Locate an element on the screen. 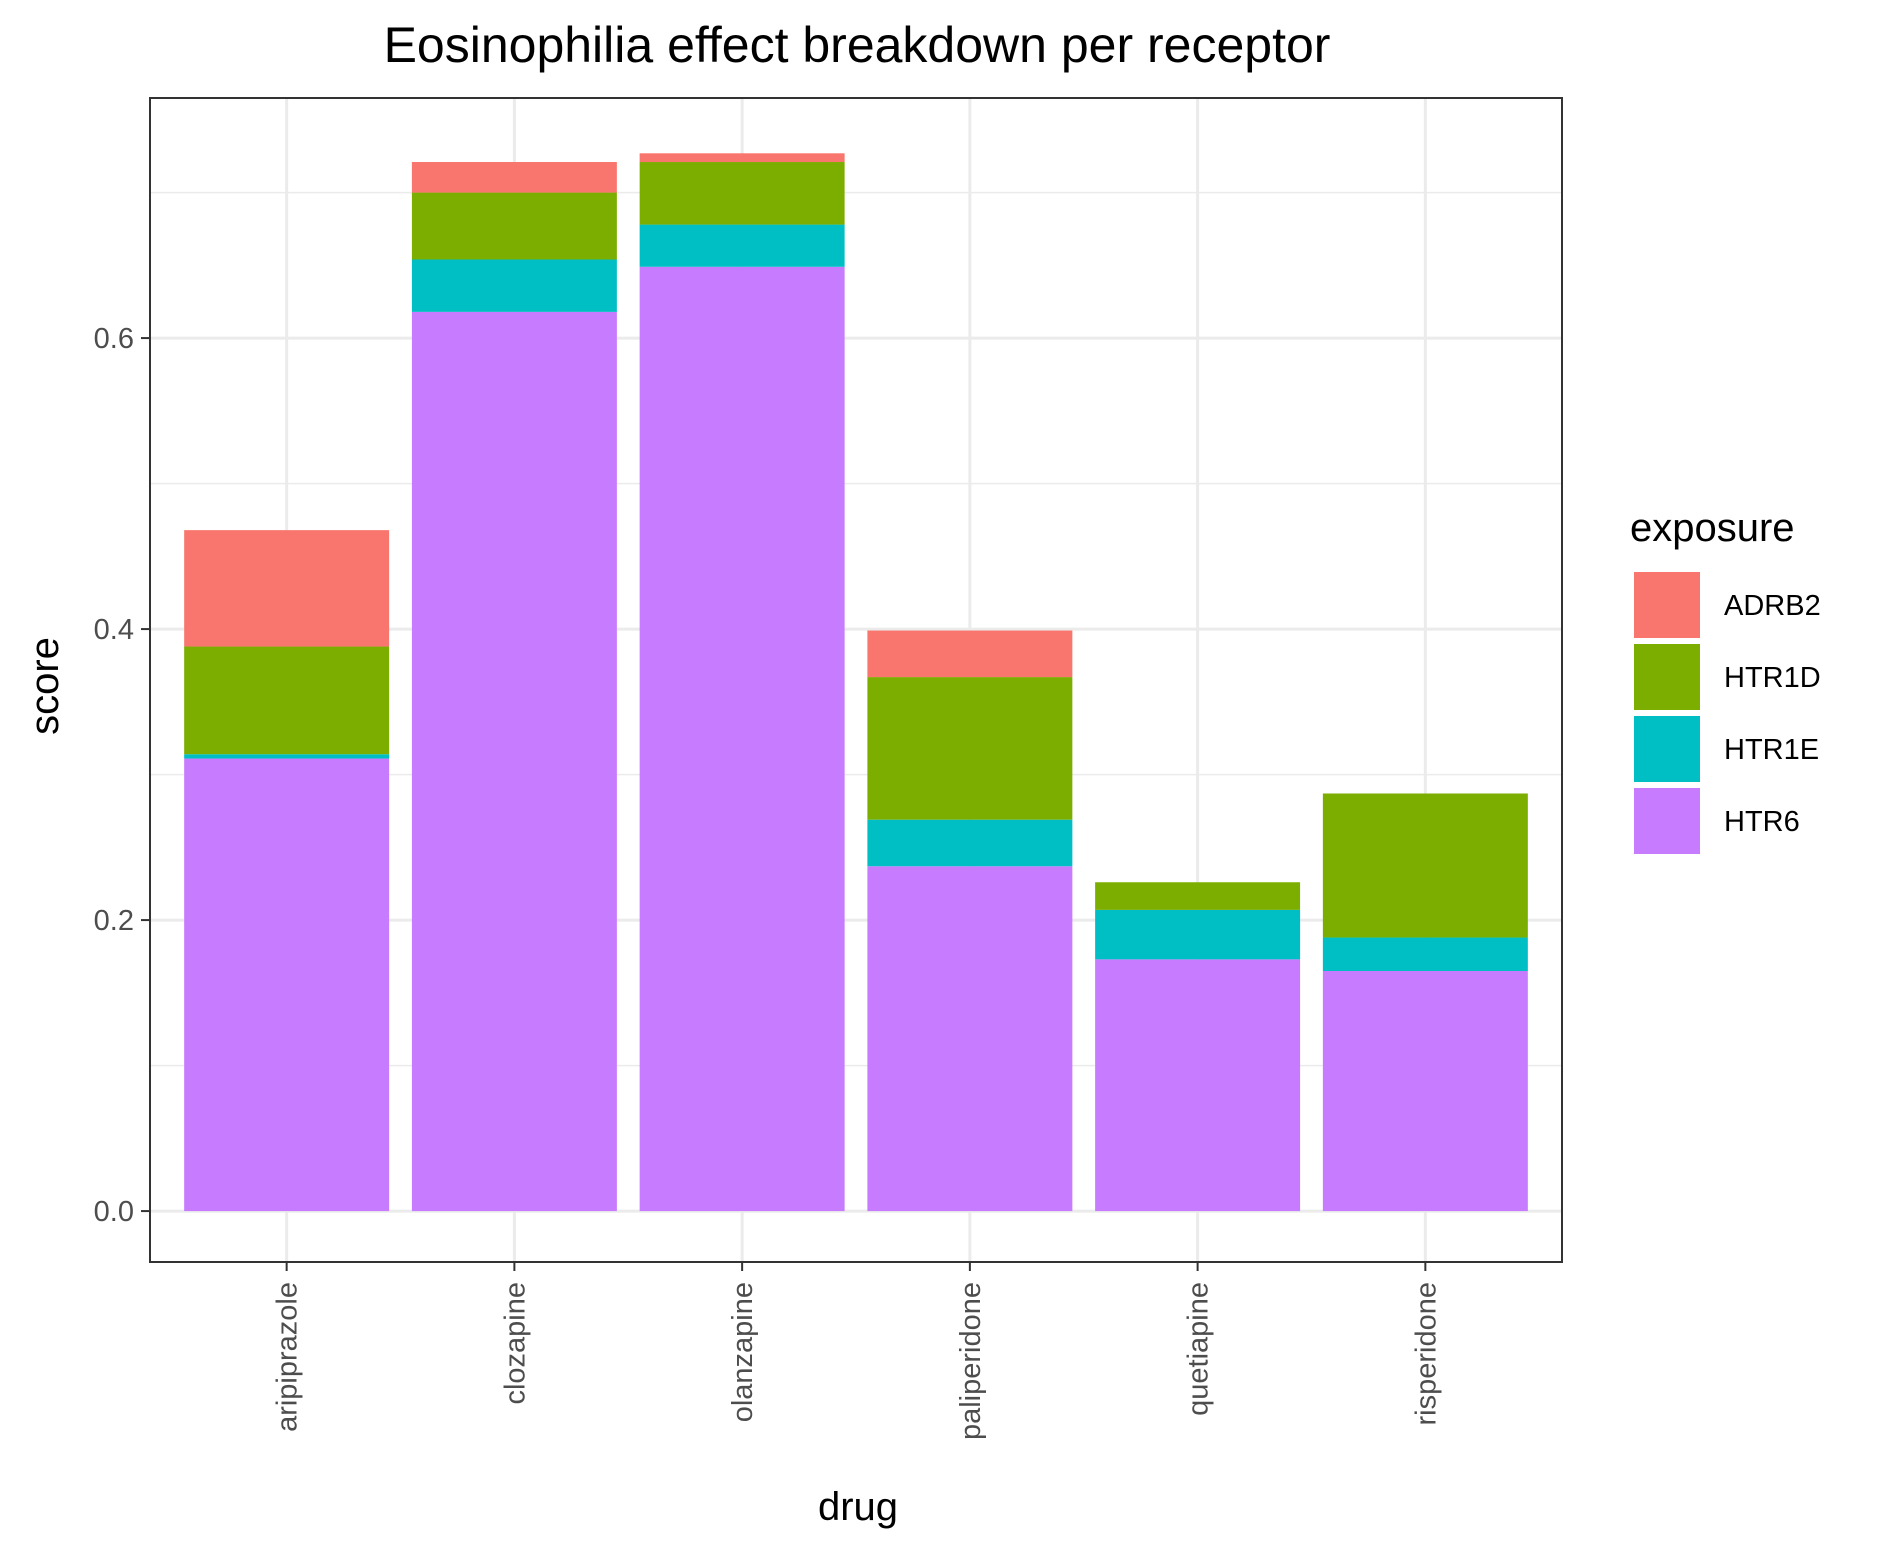  bar-olanzapine-htr6 is located at coordinates (742, 739).